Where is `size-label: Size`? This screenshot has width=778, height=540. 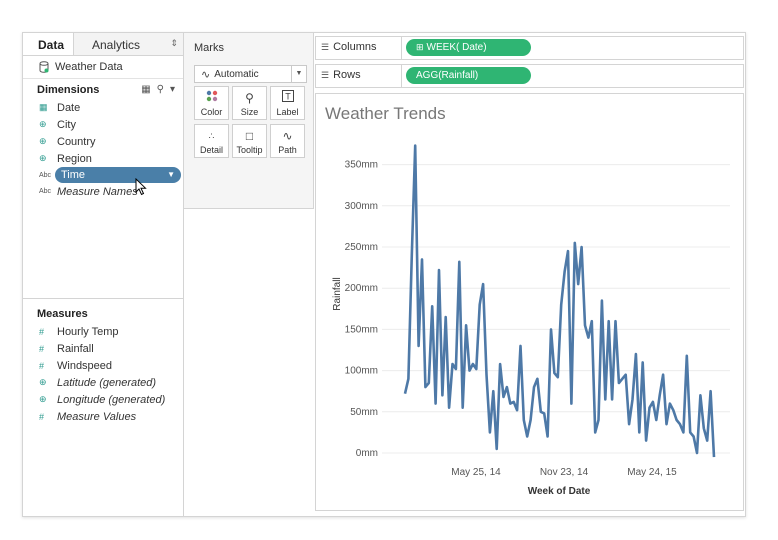
size-label: Size is located at coordinates (249, 112).